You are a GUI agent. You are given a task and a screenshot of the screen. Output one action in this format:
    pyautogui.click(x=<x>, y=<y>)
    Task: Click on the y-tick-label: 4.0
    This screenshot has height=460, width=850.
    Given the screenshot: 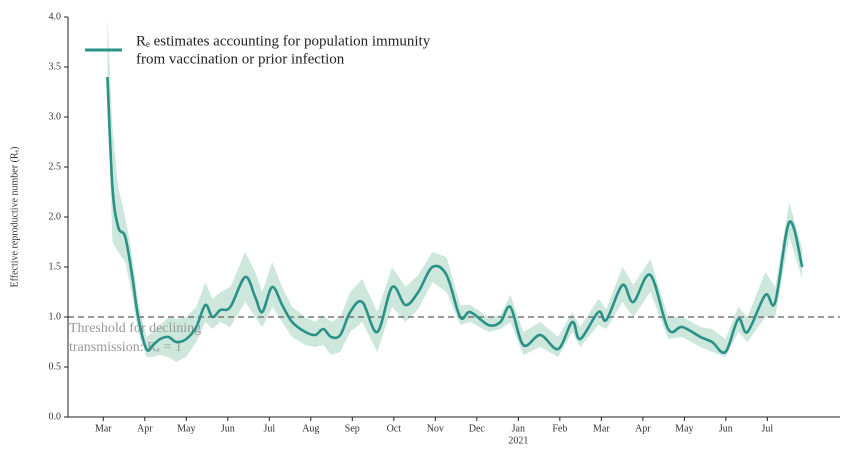 What is the action you would take?
    pyautogui.click(x=55, y=16)
    